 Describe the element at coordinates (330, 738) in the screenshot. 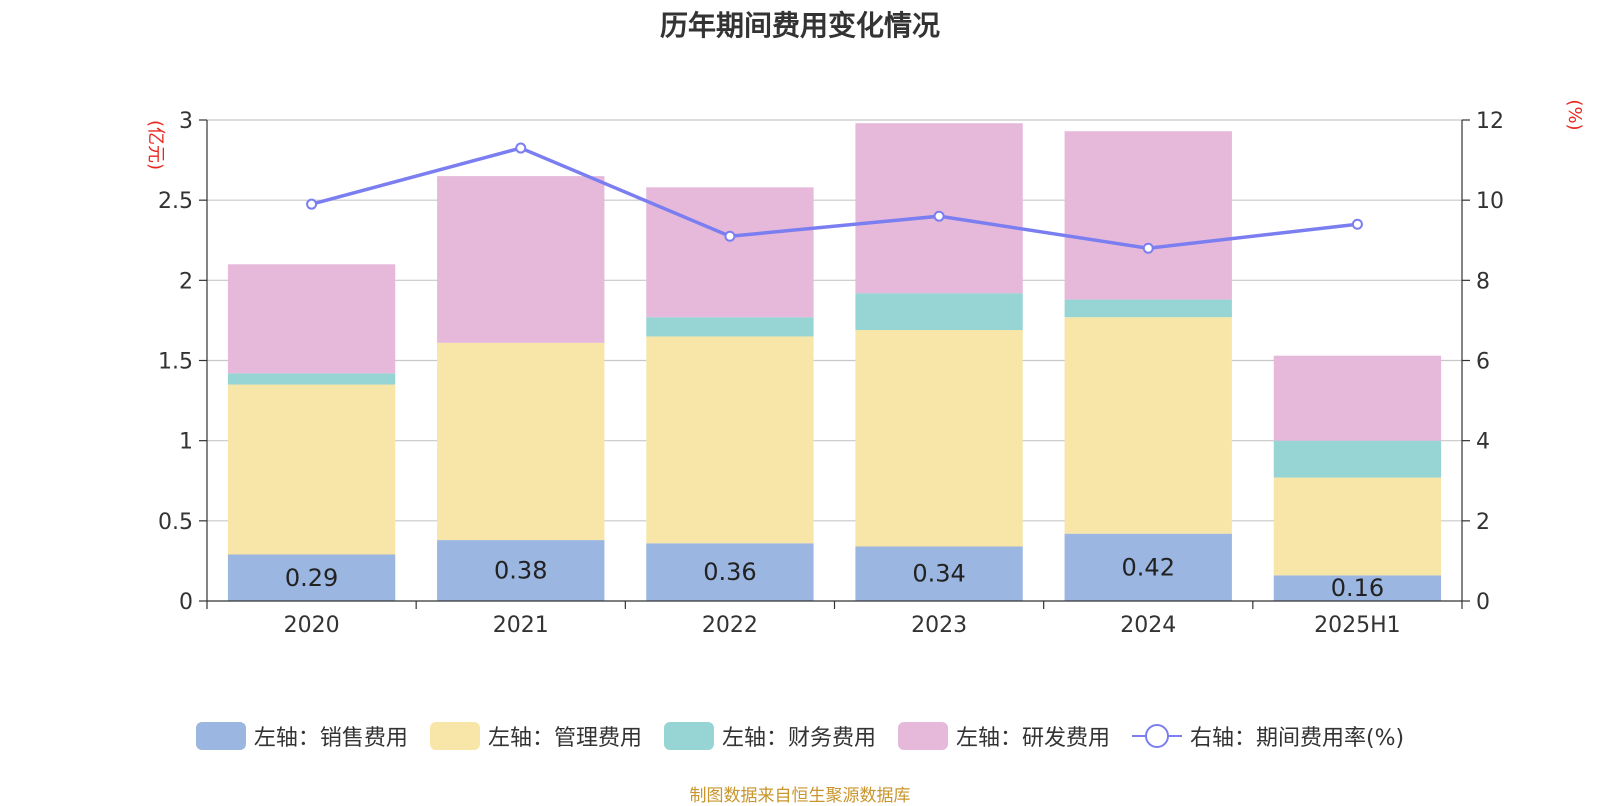

I see `legend-label: 左轴：销售费用` at that location.